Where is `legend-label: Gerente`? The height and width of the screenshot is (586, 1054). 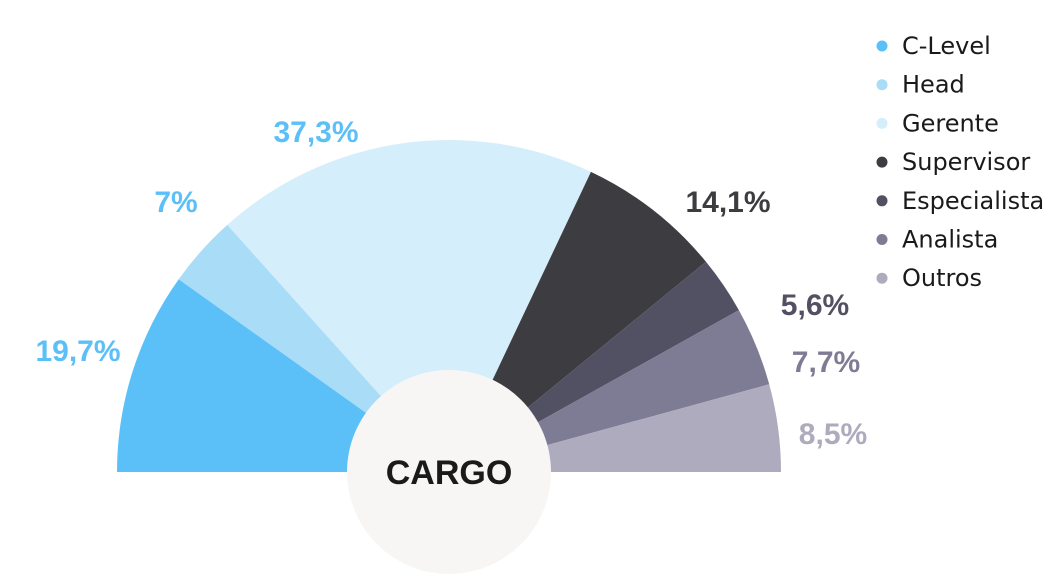 legend-label: Gerente is located at coordinates (950, 123).